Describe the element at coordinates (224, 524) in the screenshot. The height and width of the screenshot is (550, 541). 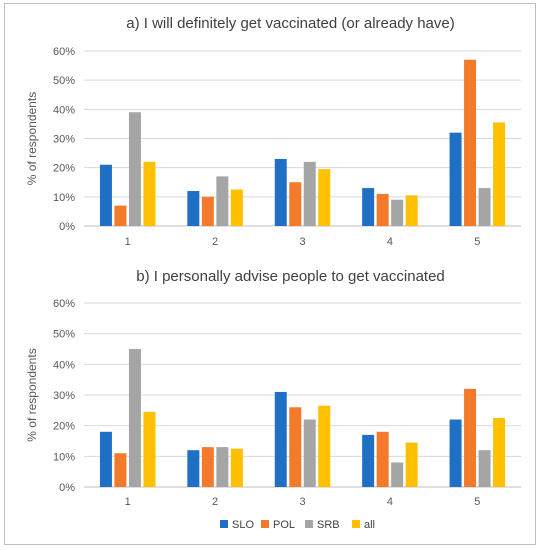
I see `legend-swatch-slo` at that location.